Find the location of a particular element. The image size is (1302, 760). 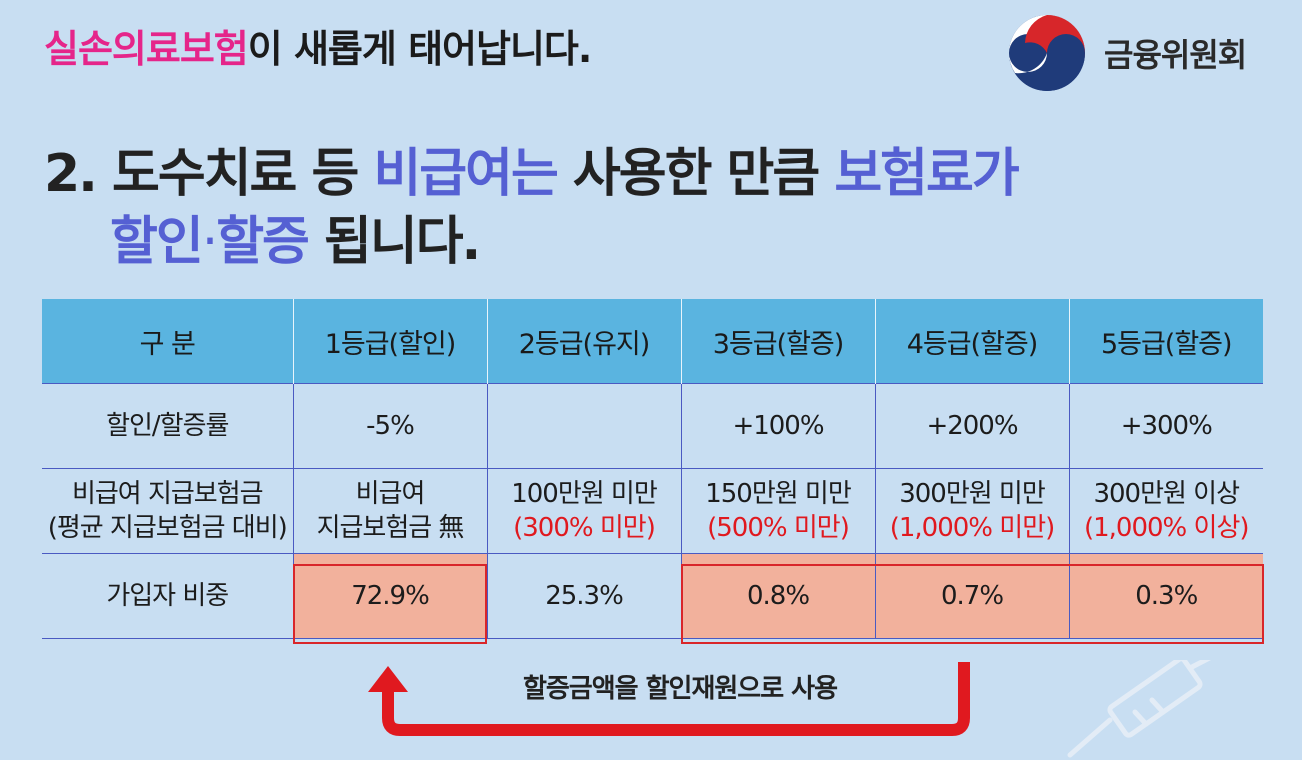

benefit-grade-2-line2: (300% 미만) is located at coordinates (584, 528).